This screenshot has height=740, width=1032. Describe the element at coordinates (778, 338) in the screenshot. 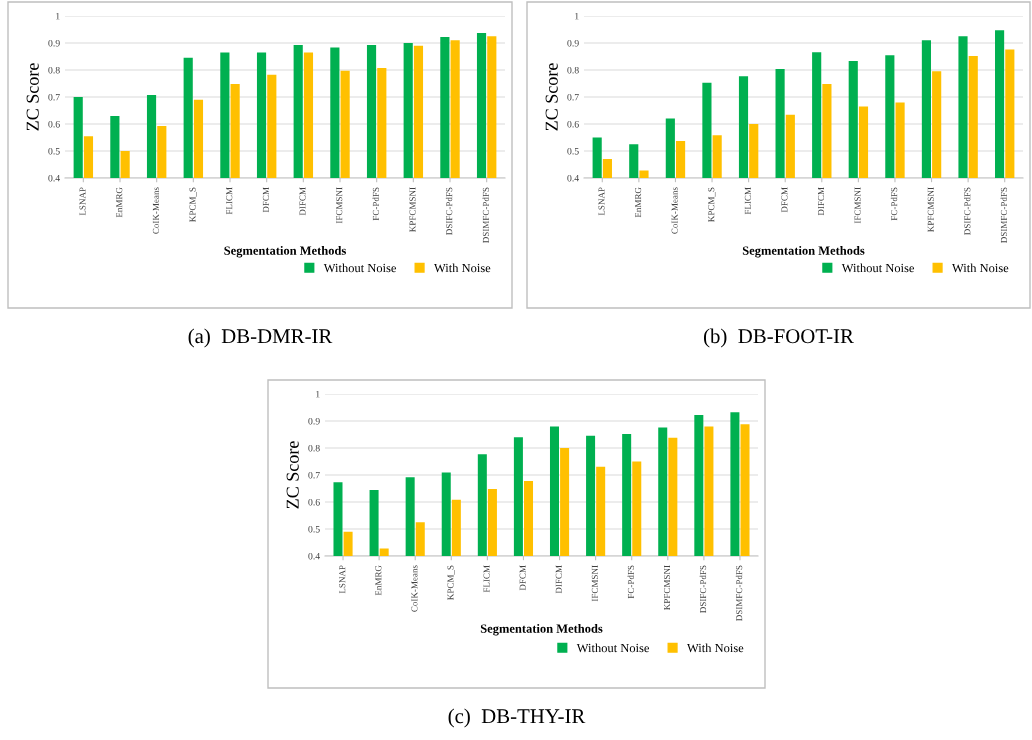

I see `text: (b) DB-FOOT-IR` at that location.